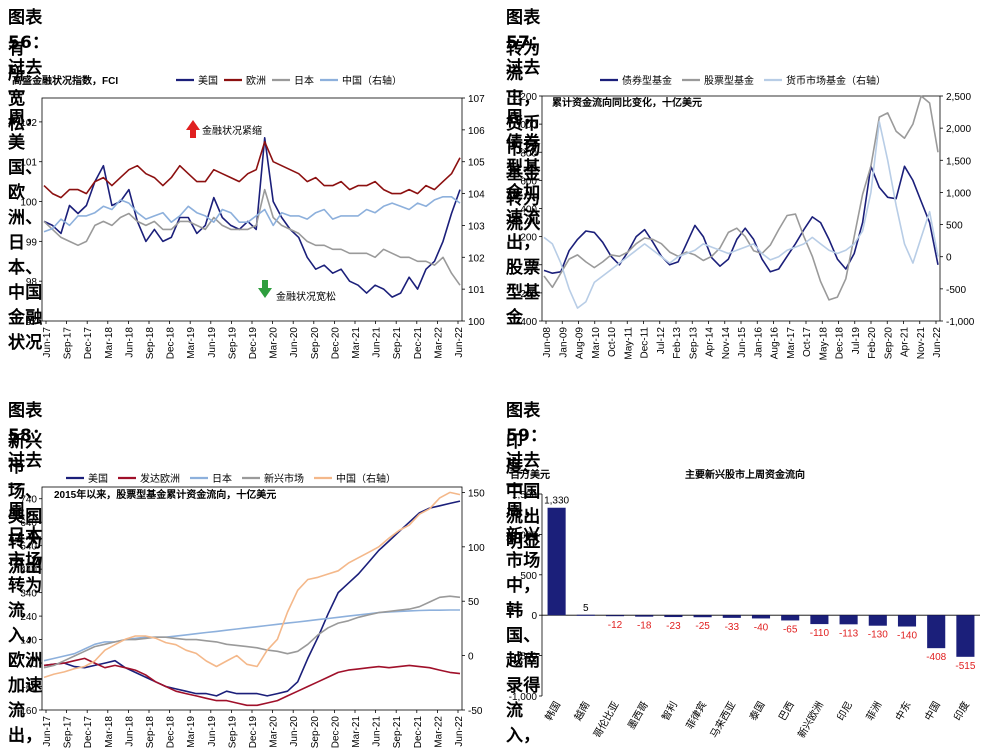 The width and height of the screenshot is (992, 756). What do you see at coordinates (28, 203) in the screenshot?
I see `y-left-tick-label: 100` at bounding box center [28, 203].